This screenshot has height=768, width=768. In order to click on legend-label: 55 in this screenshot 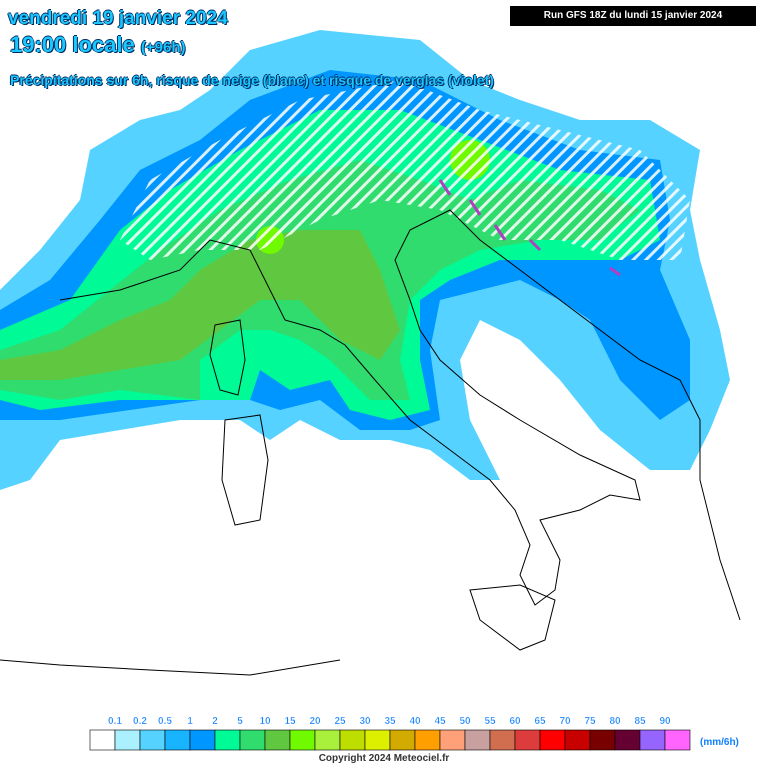, I will do `click(490, 721)`.